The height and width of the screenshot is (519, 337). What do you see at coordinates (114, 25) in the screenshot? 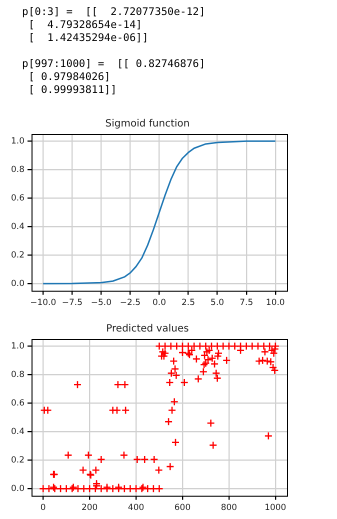
I see `text: p[0:3] = [[ 2.72077350e-12] [ 4.79328654e-14] [ 1.42435294e-06]]` at bounding box center [114, 25].